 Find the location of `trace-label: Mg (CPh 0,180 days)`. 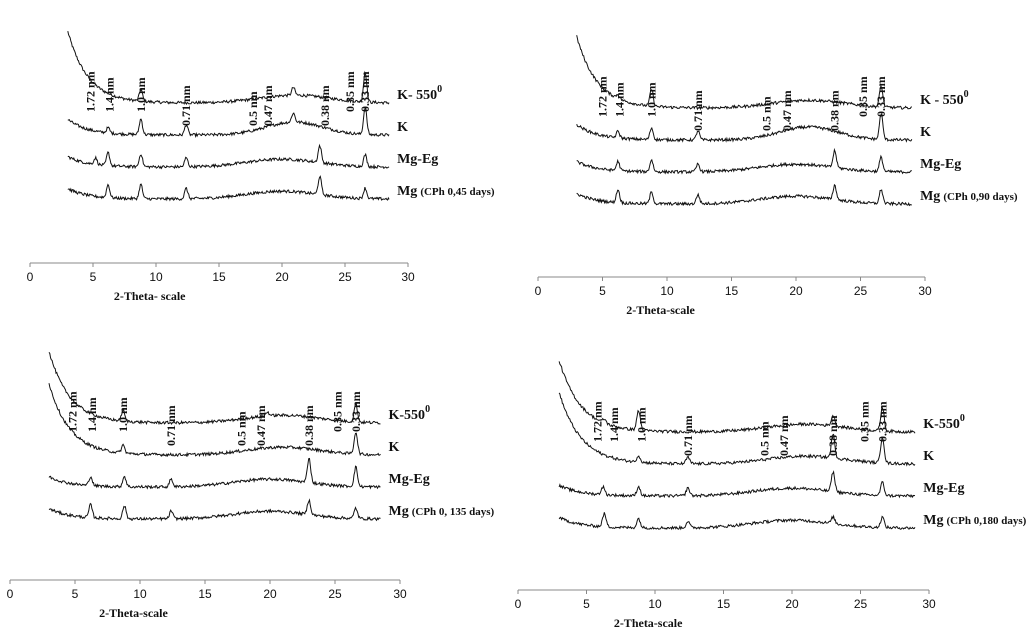

trace-label: Mg (CPh 0,180 days) is located at coordinates (974, 520).